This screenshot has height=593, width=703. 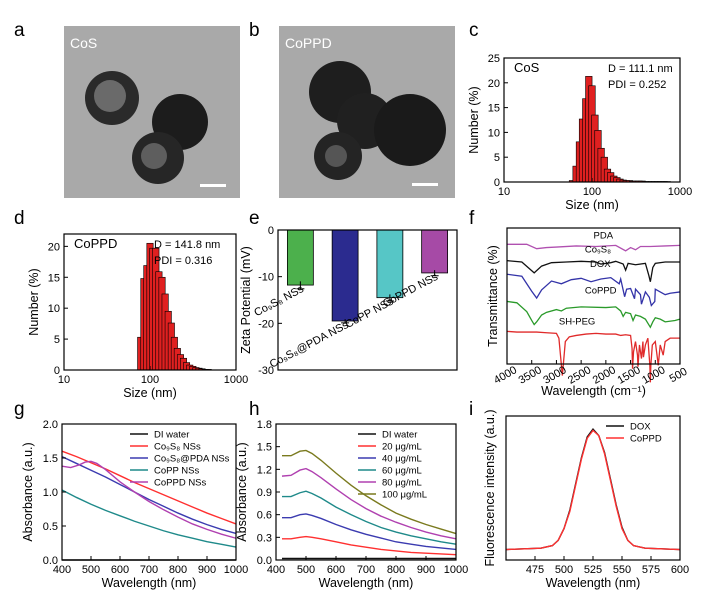 What do you see at coordinates (474, 119) in the screenshot?
I see `y-axis-label-c: Number (%)` at bounding box center [474, 119].